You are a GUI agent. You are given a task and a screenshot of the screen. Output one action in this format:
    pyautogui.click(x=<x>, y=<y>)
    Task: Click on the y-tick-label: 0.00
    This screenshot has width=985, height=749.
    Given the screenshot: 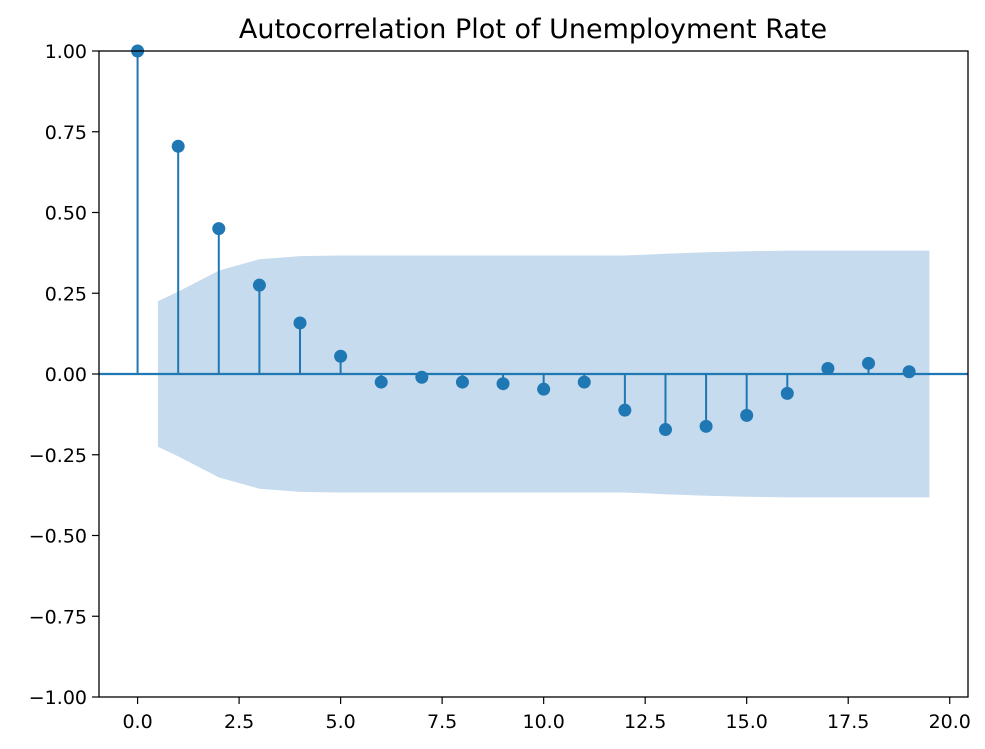 What is the action you would take?
    pyautogui.click(x=66, y=375)
    